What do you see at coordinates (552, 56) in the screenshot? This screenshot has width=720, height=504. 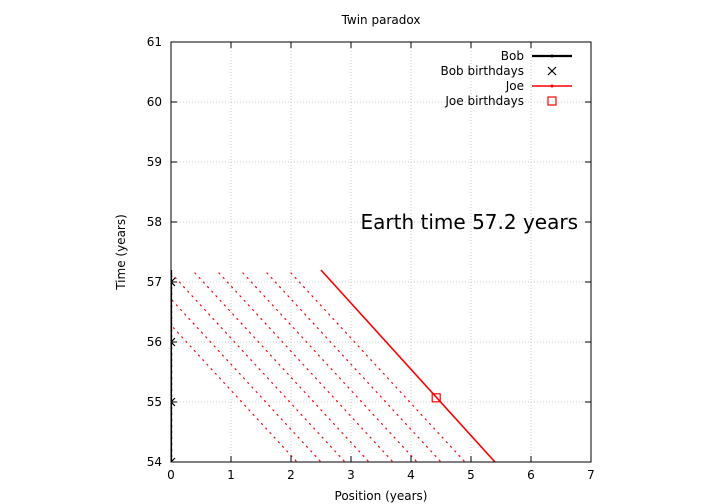 I see `legend-key-bob-point` at bounding box center [552, 56].